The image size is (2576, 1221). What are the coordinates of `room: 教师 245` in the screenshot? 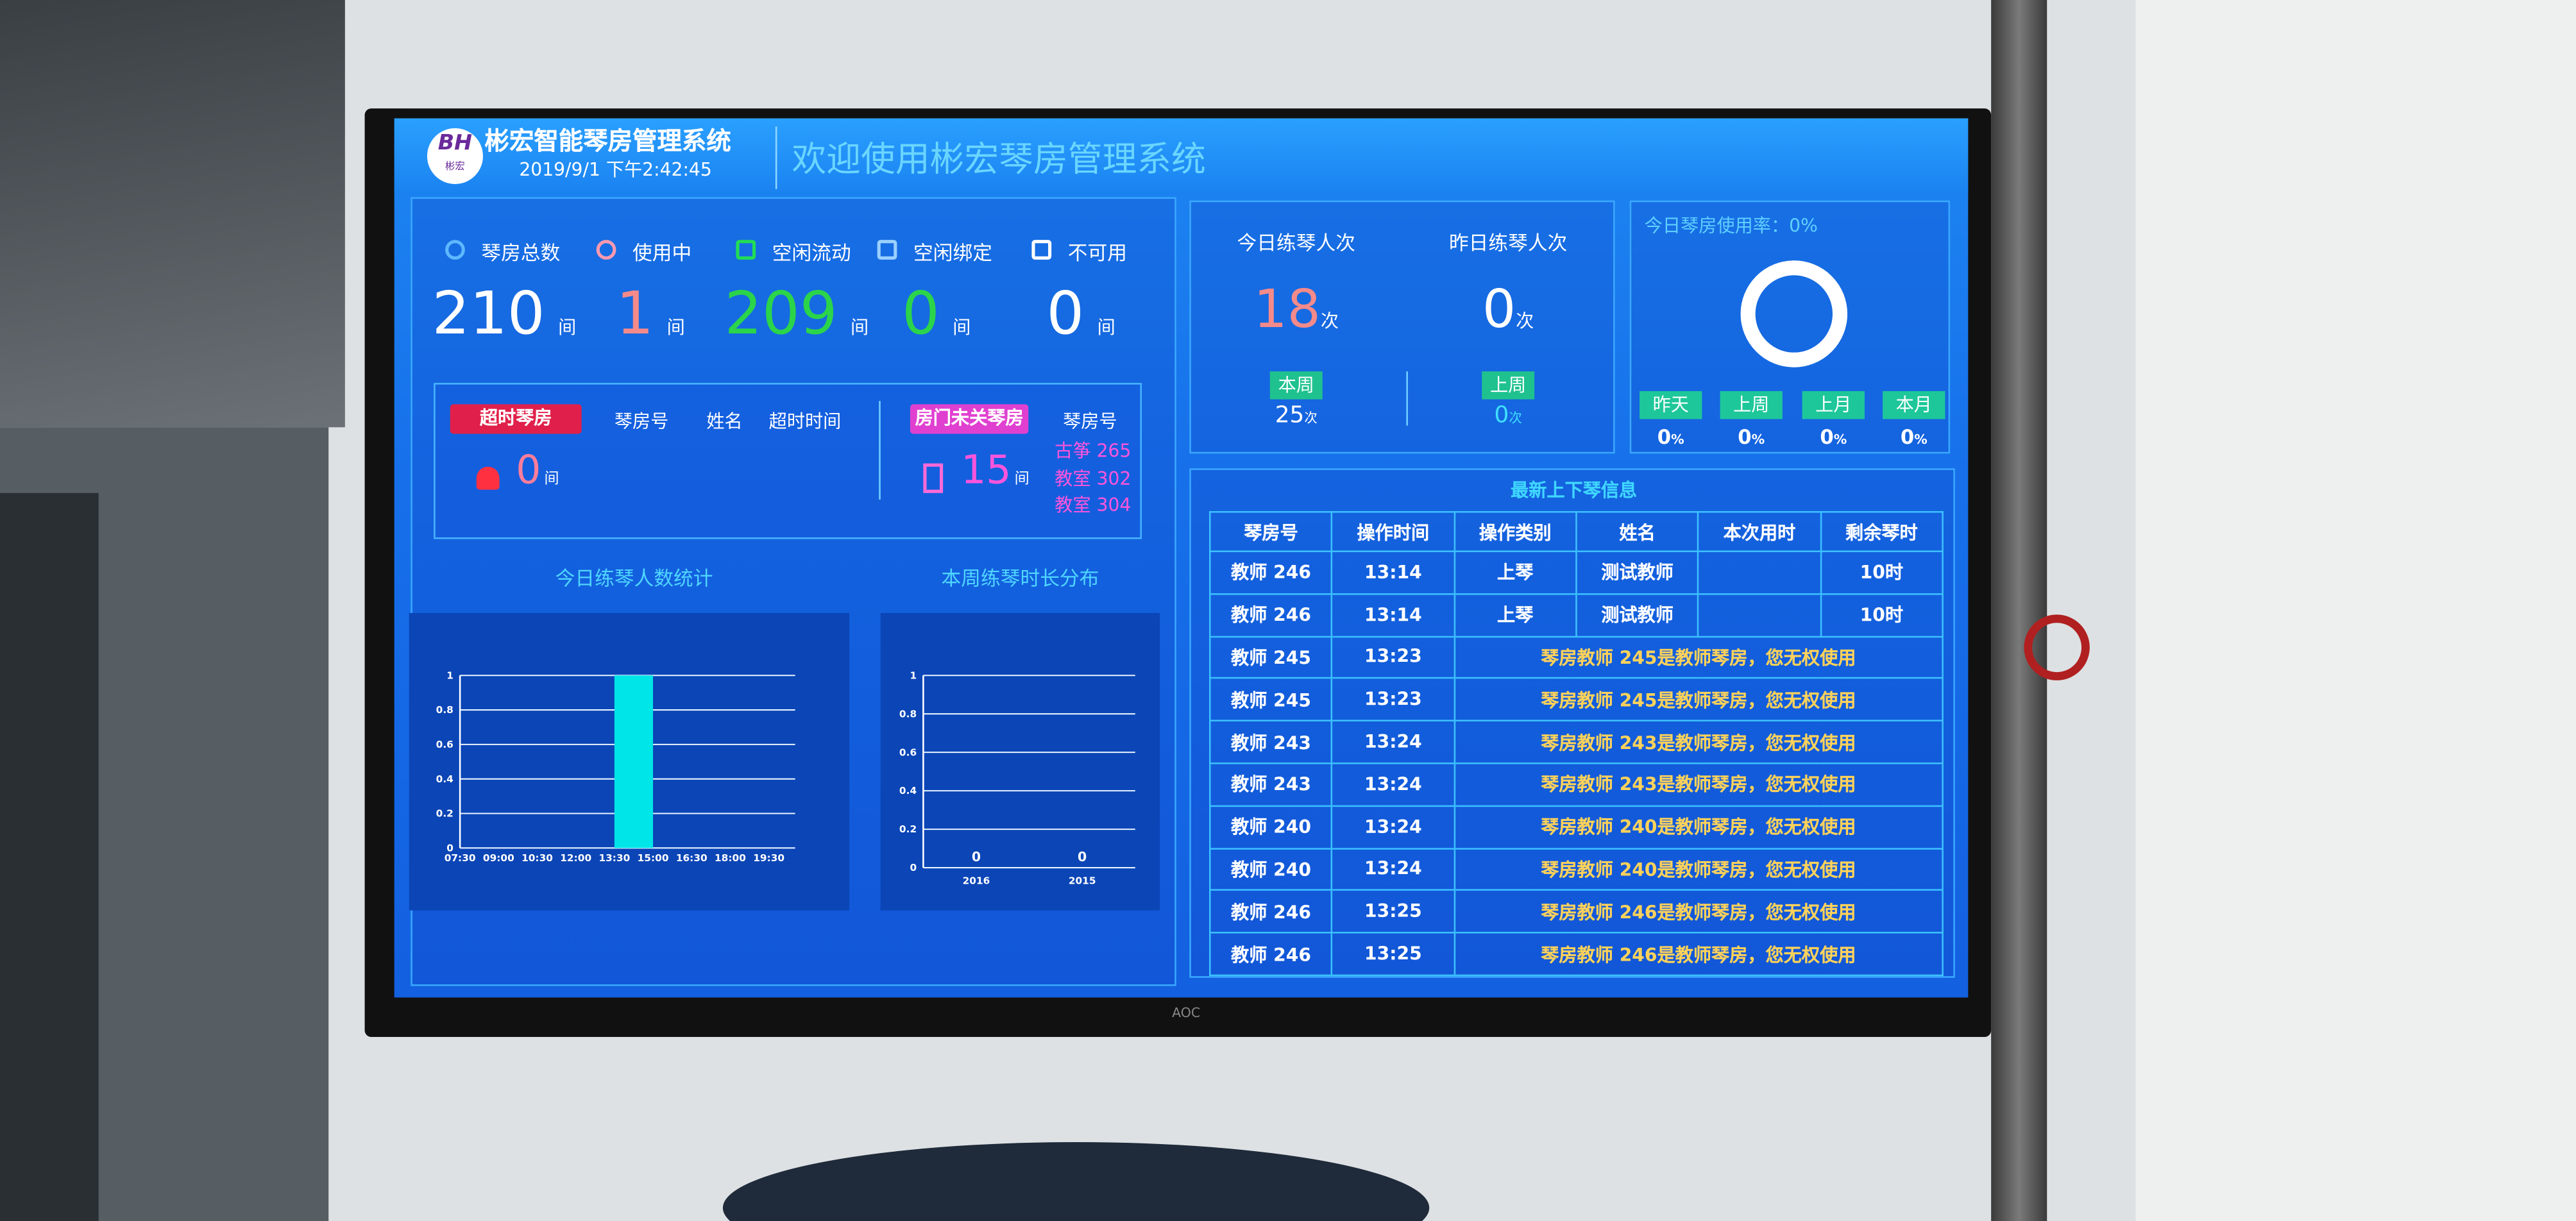 It's located at (1271, 700).